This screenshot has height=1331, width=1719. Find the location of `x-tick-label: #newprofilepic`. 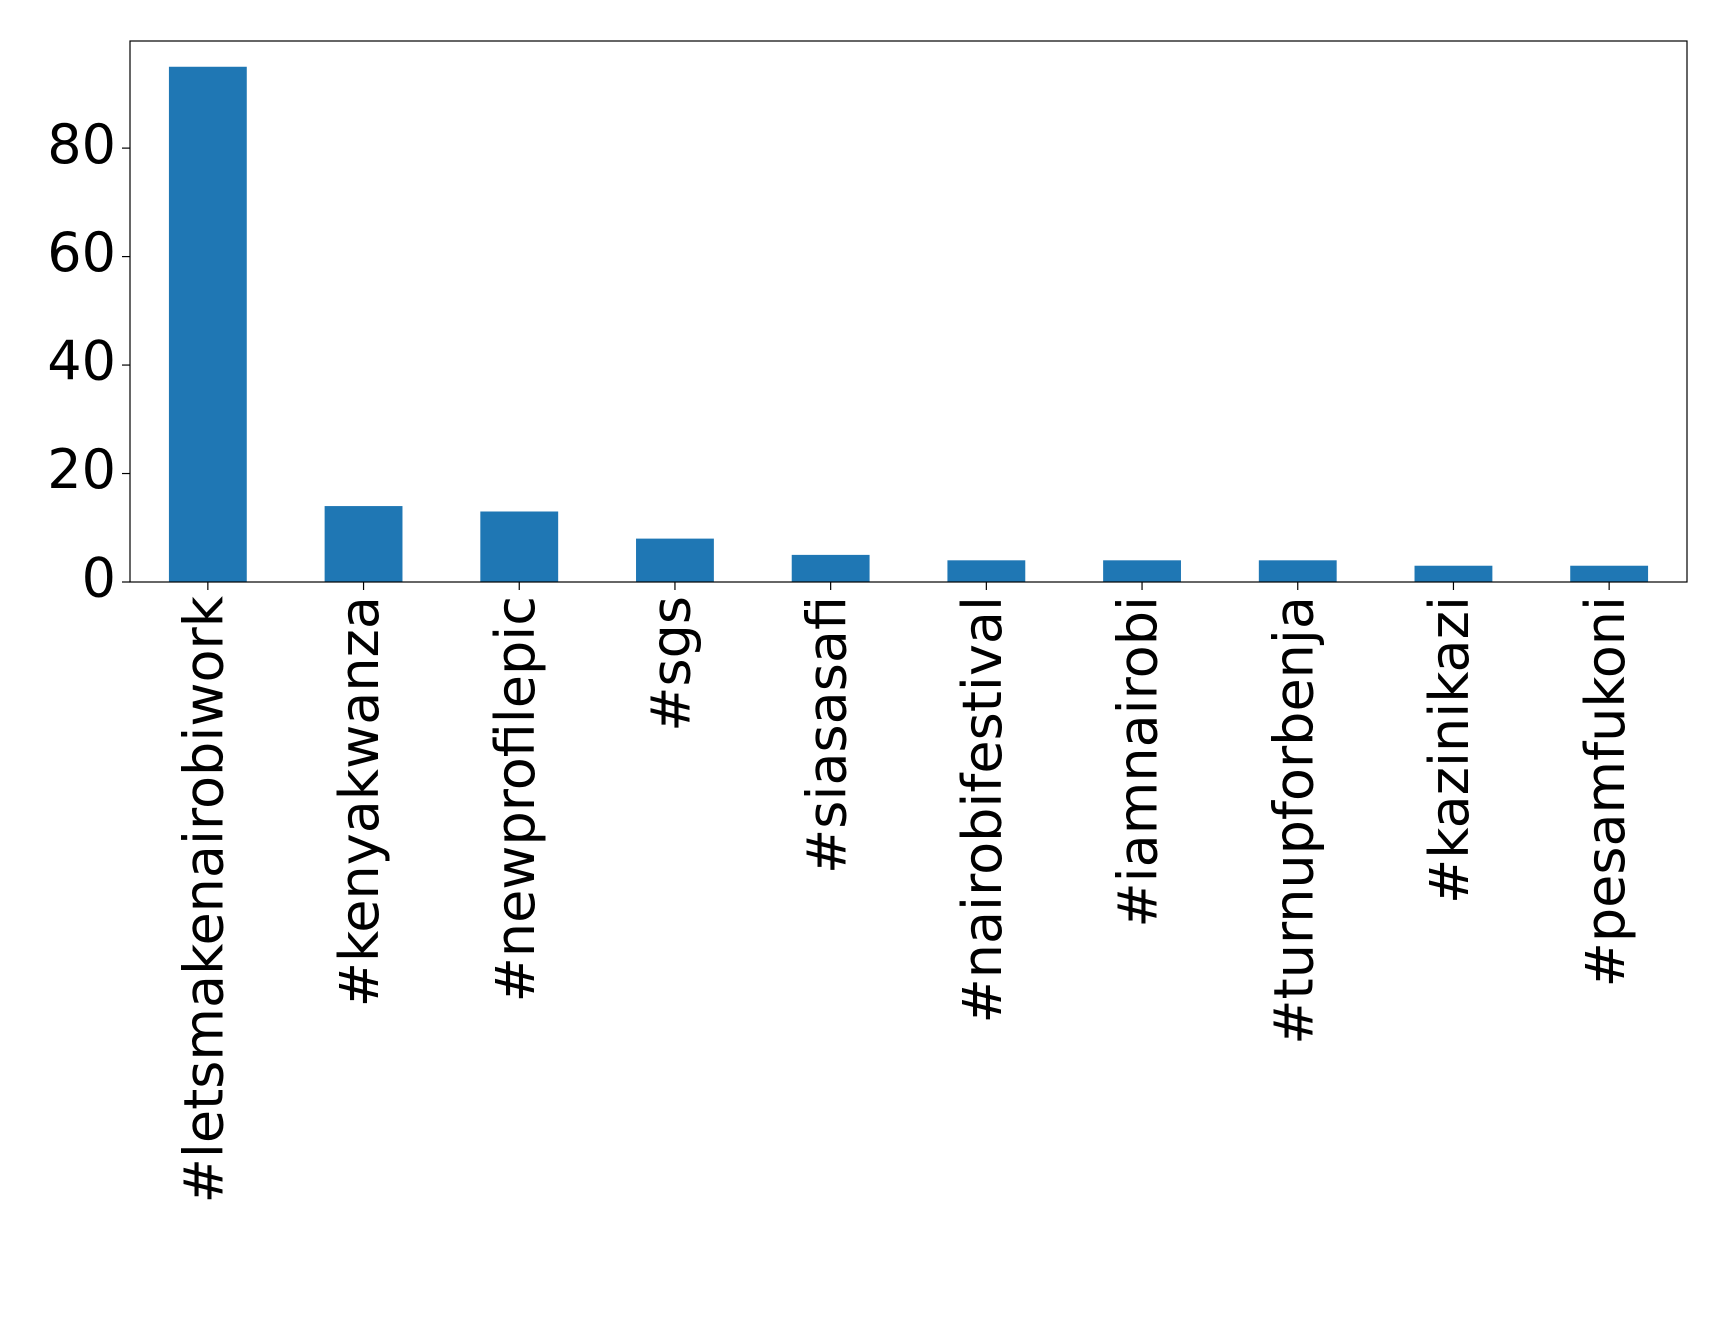

x-tick-label: #newprofilepic is located at coordinates (515, 799).